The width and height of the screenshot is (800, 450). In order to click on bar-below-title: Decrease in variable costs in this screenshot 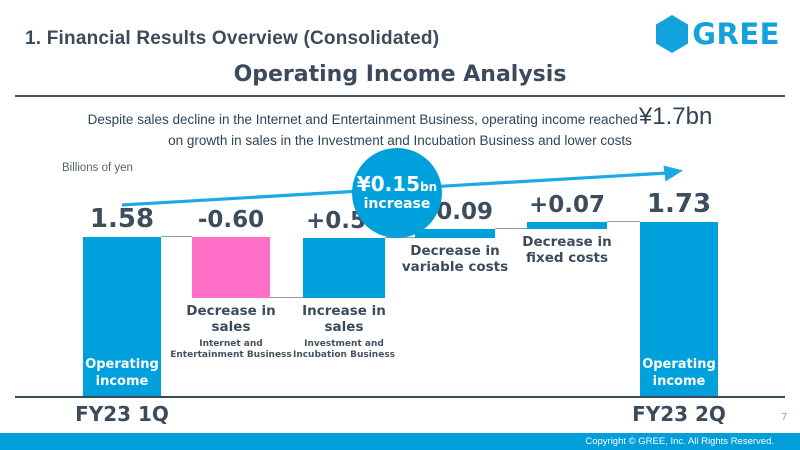, I will do `click(455, 259)`.